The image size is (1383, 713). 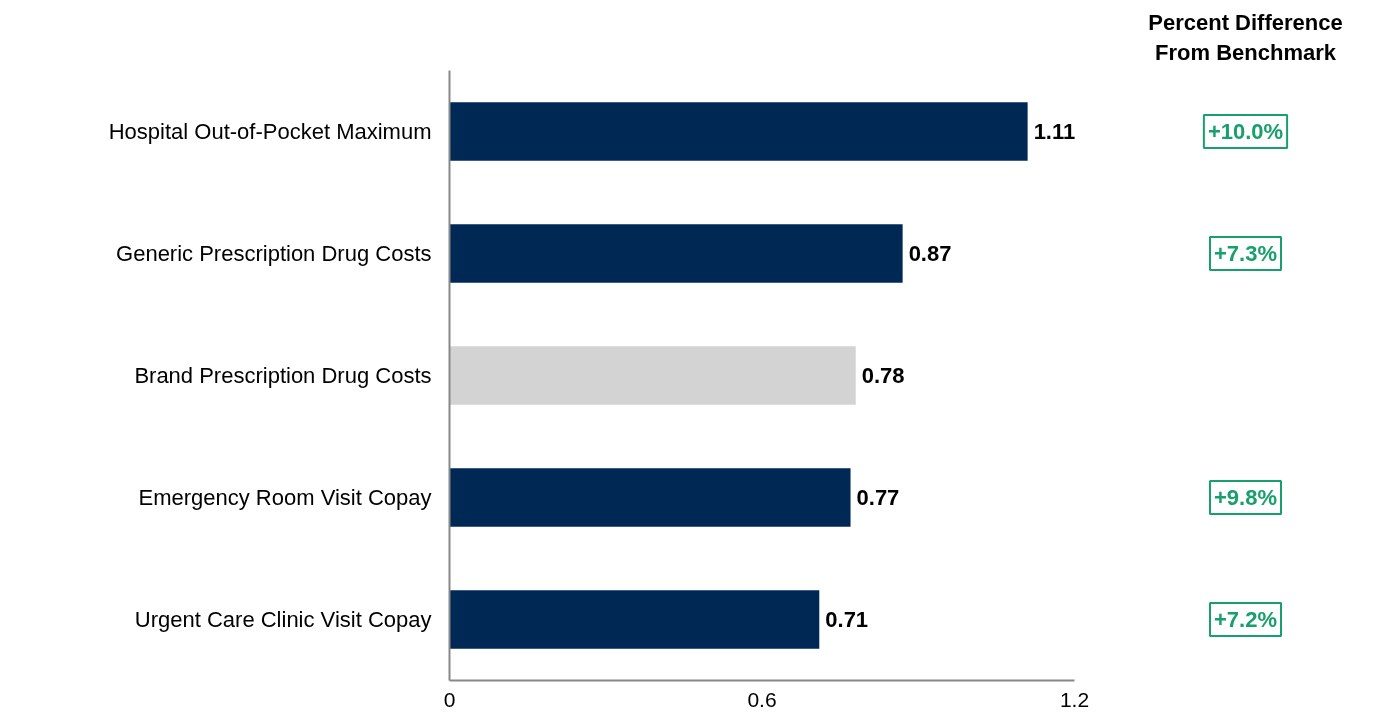 I want to click on y-tick-label: Urgent Care Clinic Visit Copay, so click(x=283, y=619).